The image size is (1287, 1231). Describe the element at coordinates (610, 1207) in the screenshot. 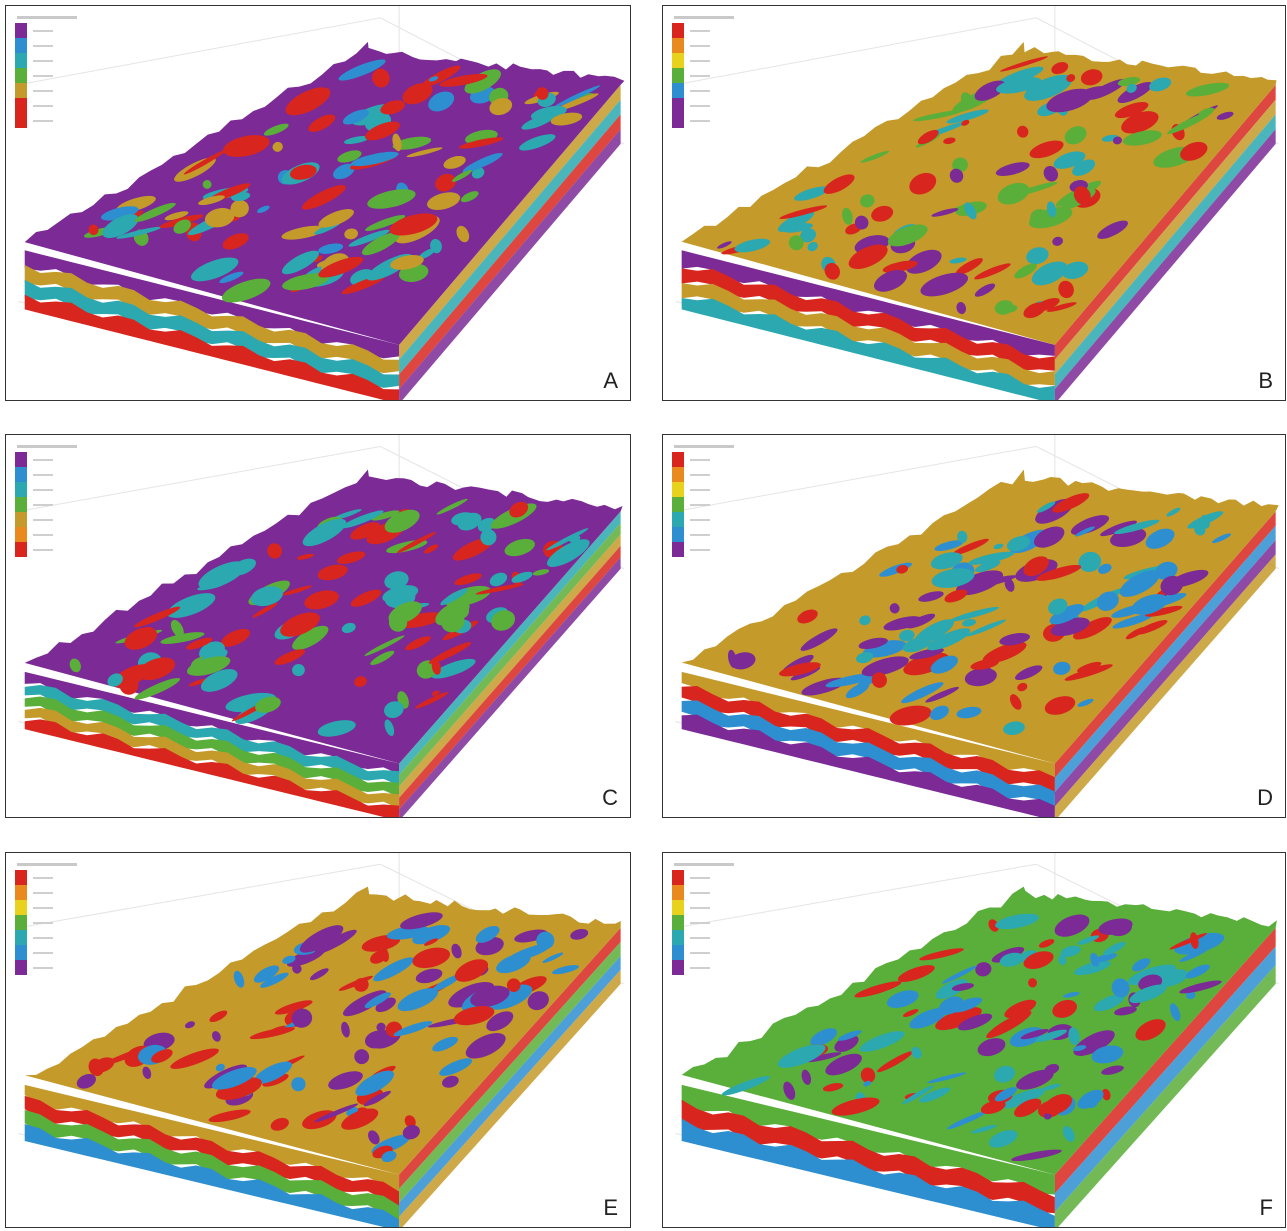

I see `panel-label: E` at that location.